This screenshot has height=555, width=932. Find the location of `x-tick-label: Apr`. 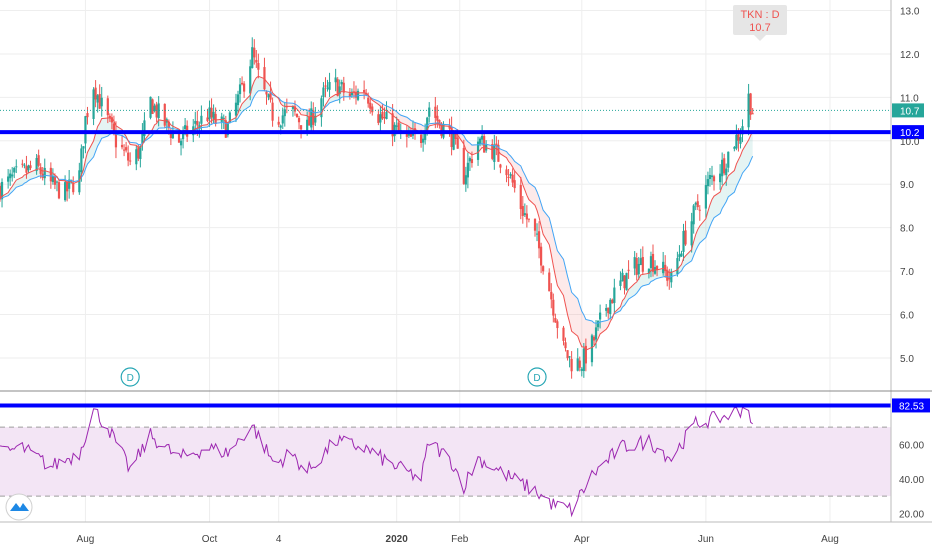

x-tick-label: Apr is located at coordinates (582, 539).